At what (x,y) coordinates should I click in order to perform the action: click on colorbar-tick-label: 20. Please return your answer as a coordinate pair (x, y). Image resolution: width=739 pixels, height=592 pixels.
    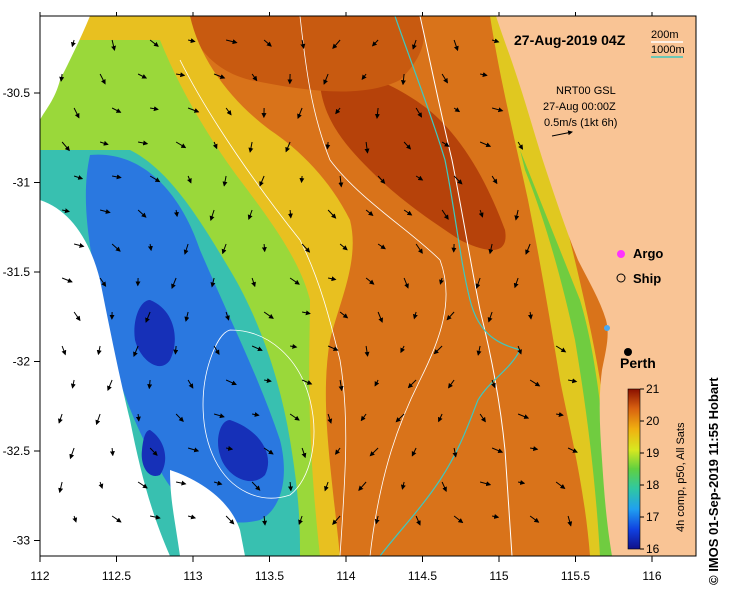
    Looking at the image, I should click on (653, 421).